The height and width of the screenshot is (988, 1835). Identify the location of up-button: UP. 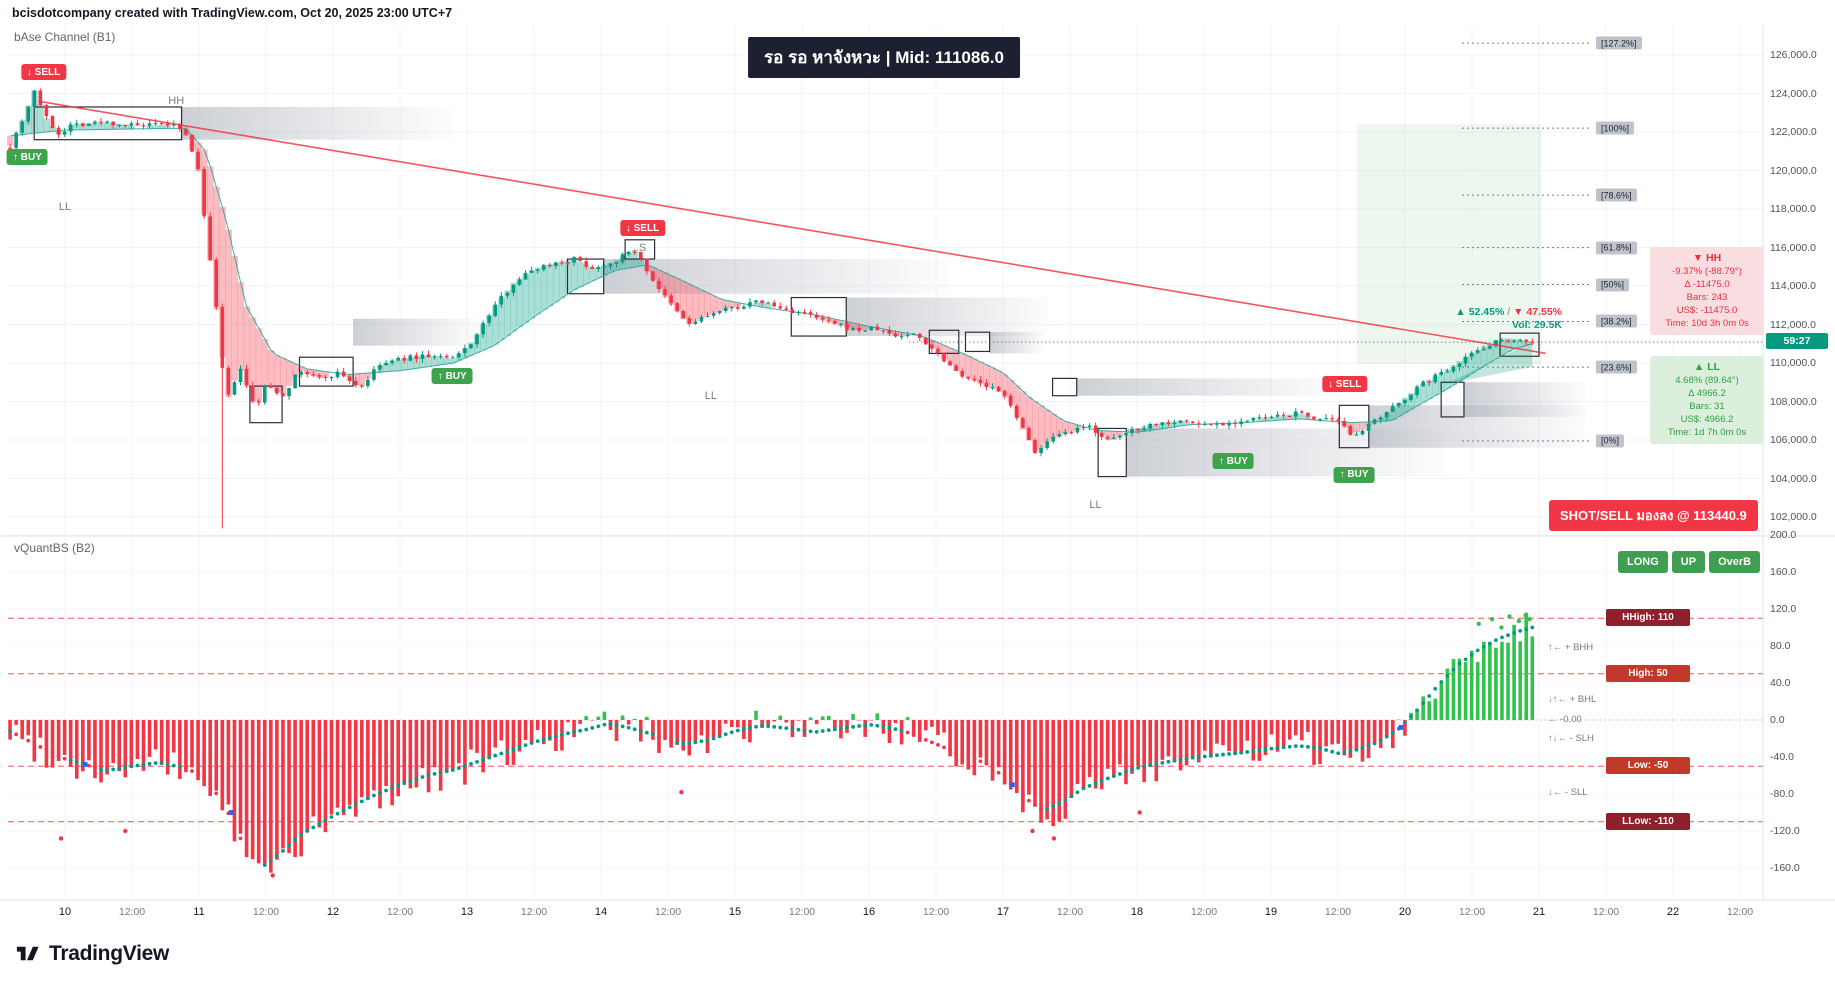
(1688, 562).